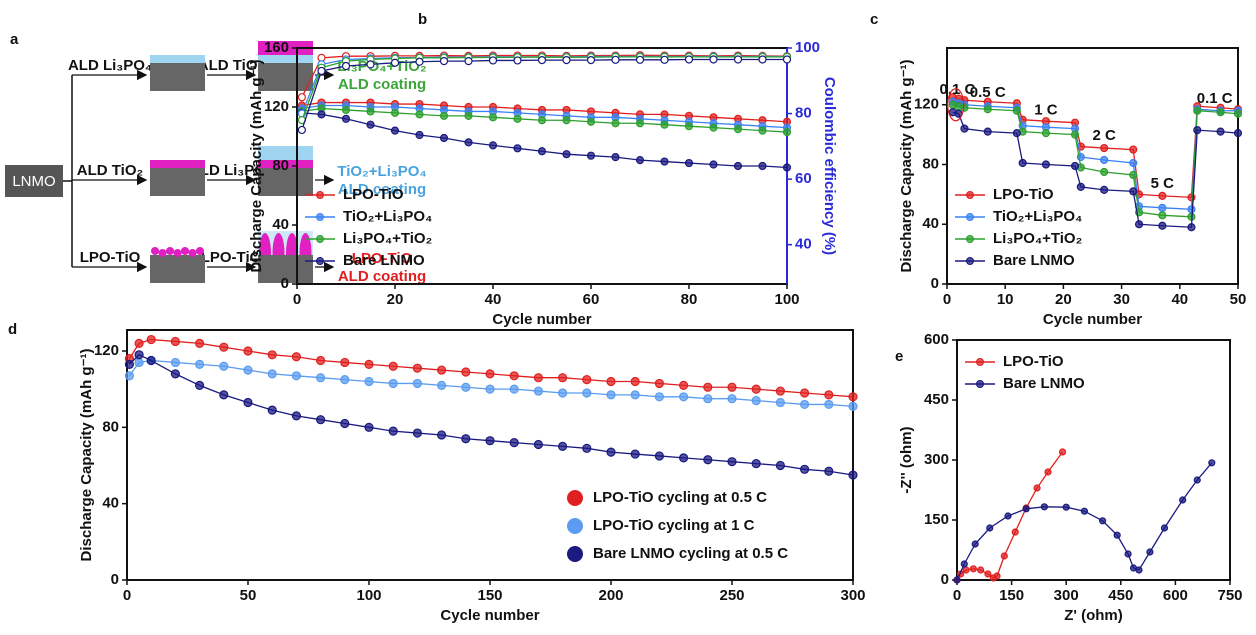  I want to click on x-tick-label: 300, so click(1066, 595).